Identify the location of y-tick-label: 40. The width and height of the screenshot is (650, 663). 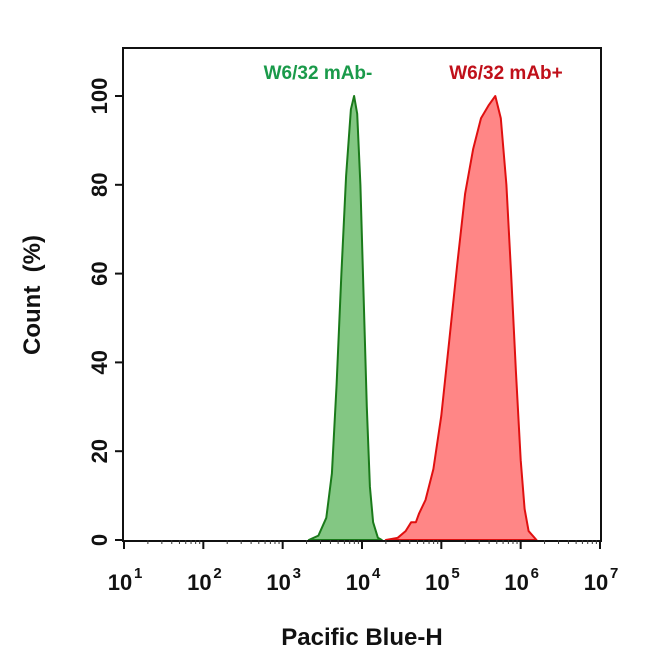
(99, 362).